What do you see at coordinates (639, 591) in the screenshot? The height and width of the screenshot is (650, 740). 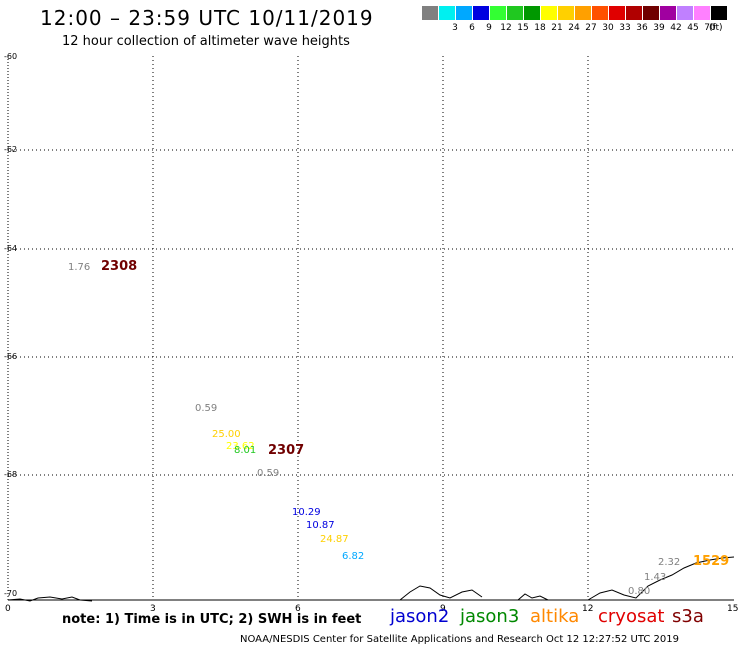 I see `wave-height-reading: 0.80` at bounding box center [639, 591].